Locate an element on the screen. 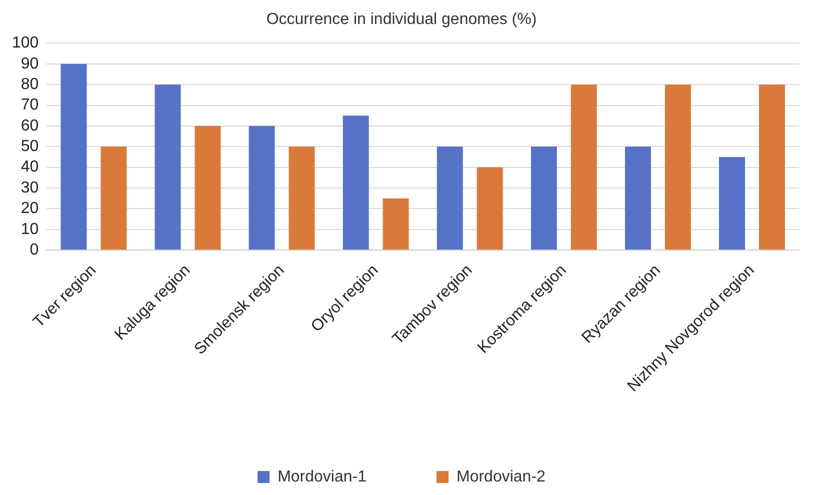 The image size is (819, 495). y-tick-label: 20 is located at coordinates (29, 209).